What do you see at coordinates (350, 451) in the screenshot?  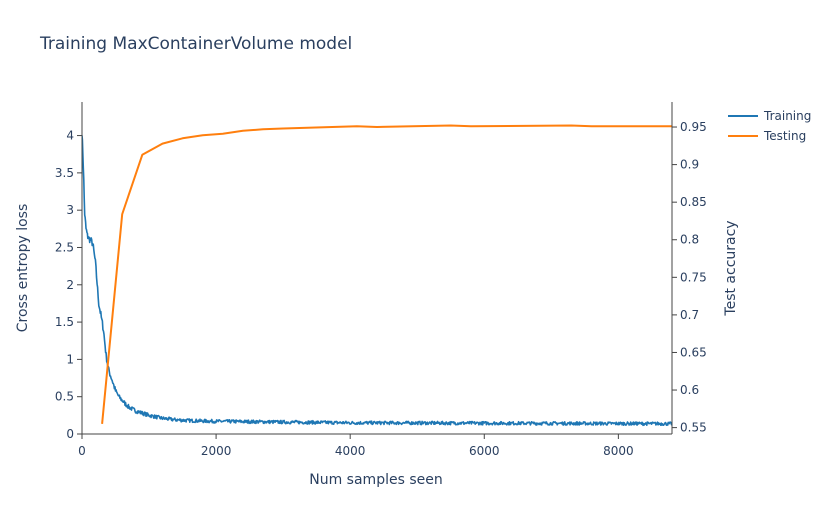 I see `x-tick-label: 4000` at bounding box center [350, 451].